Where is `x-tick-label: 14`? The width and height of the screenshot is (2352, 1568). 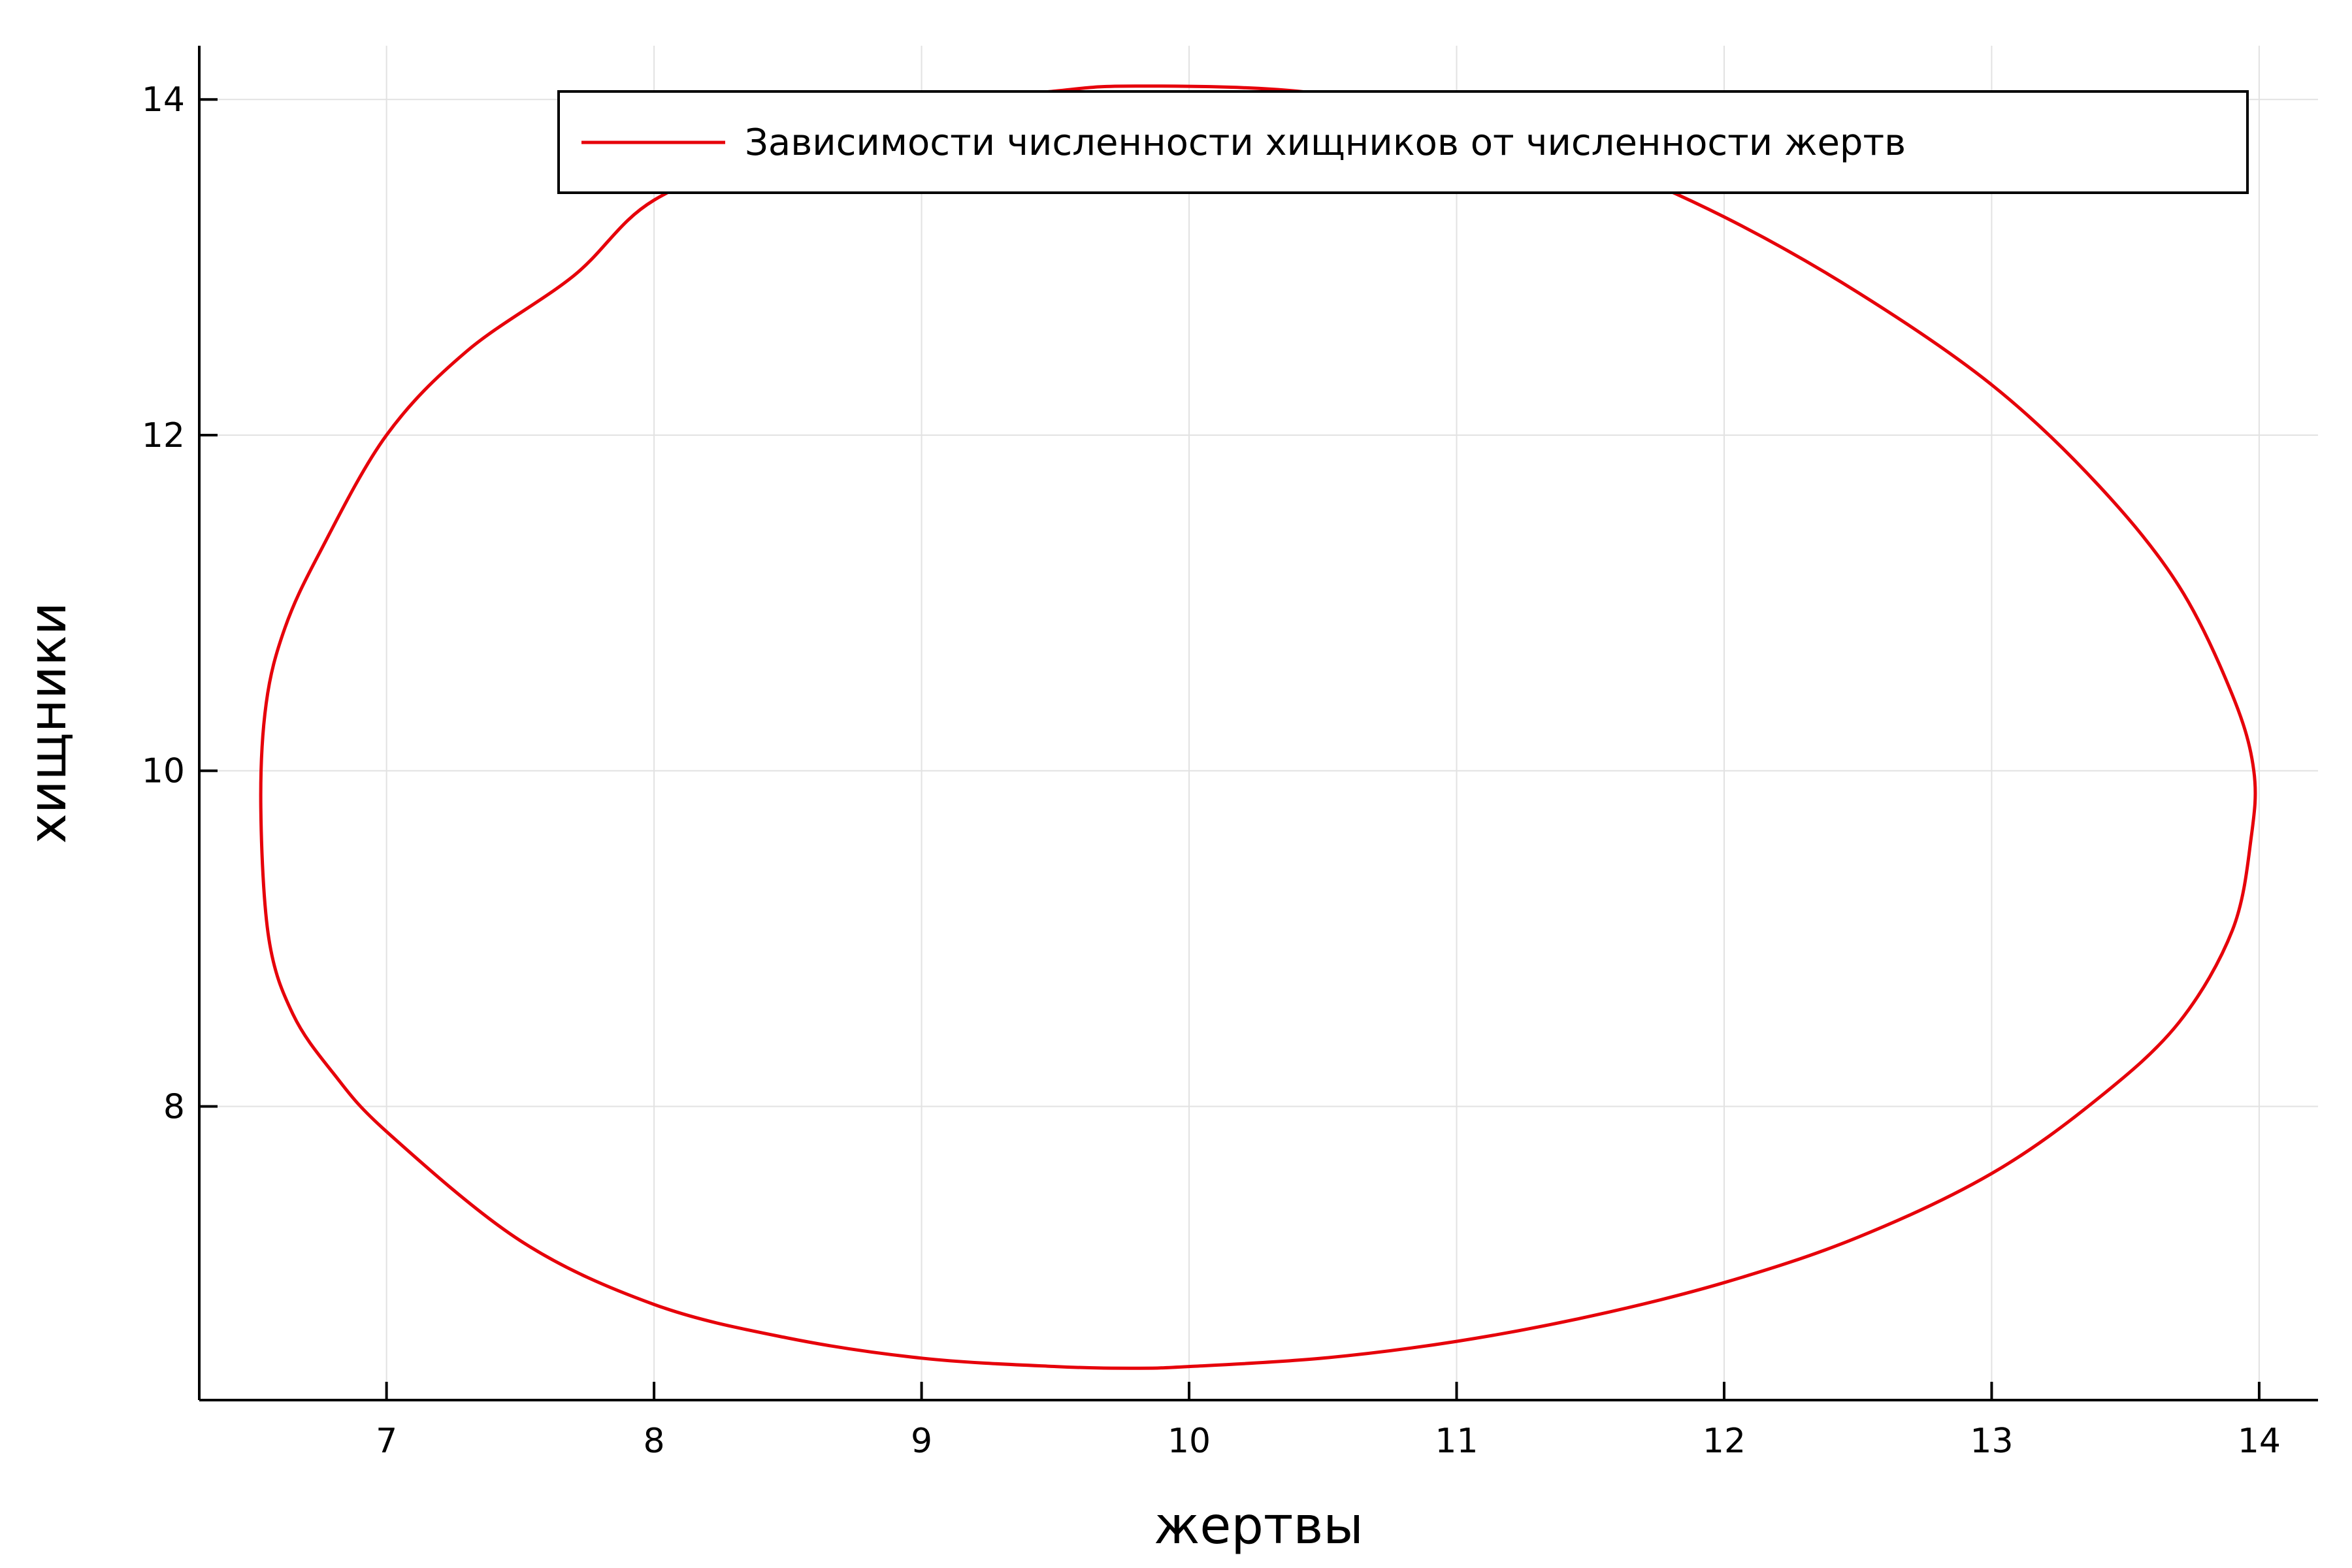
x-tick-label: 14 is located at coordinates (2259, 1441).